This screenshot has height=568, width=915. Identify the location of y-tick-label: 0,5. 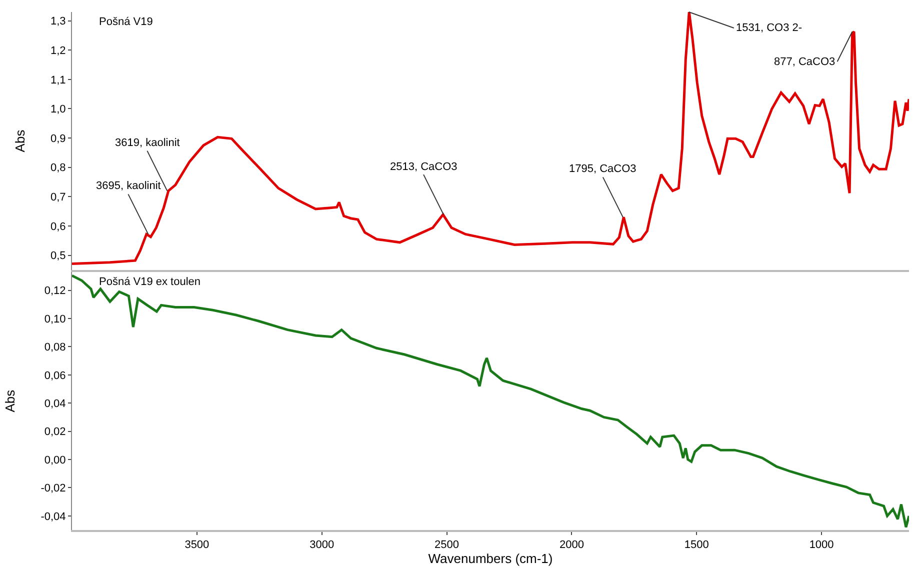
(58, 256).